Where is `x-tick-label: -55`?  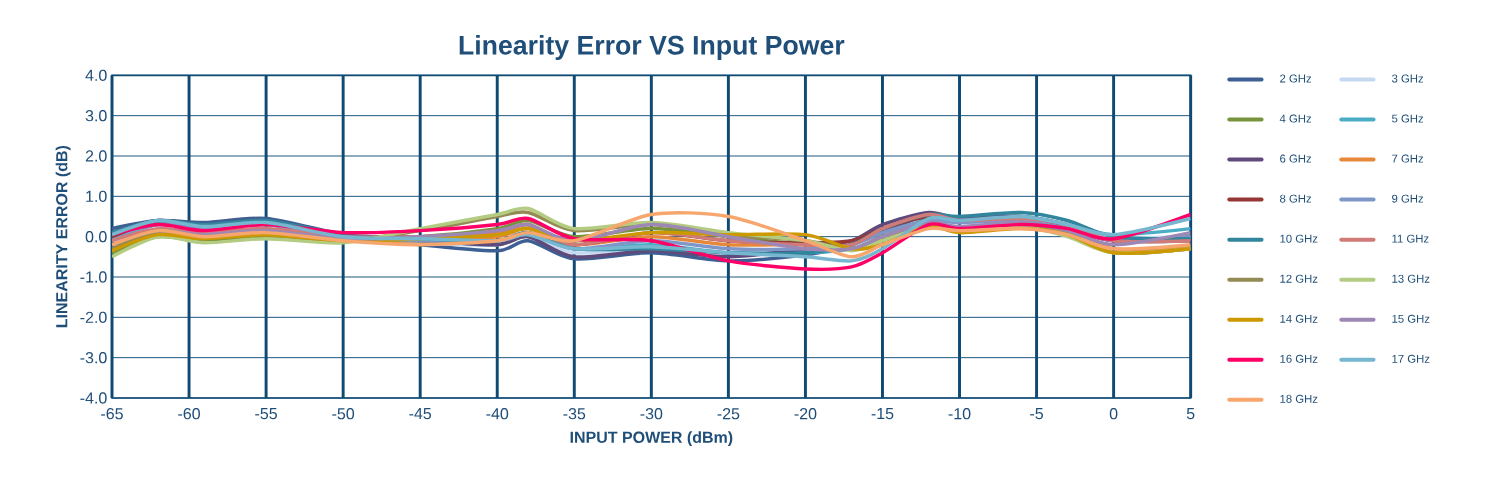 x-tick-label: -55 is located at coordinates (266, 414).